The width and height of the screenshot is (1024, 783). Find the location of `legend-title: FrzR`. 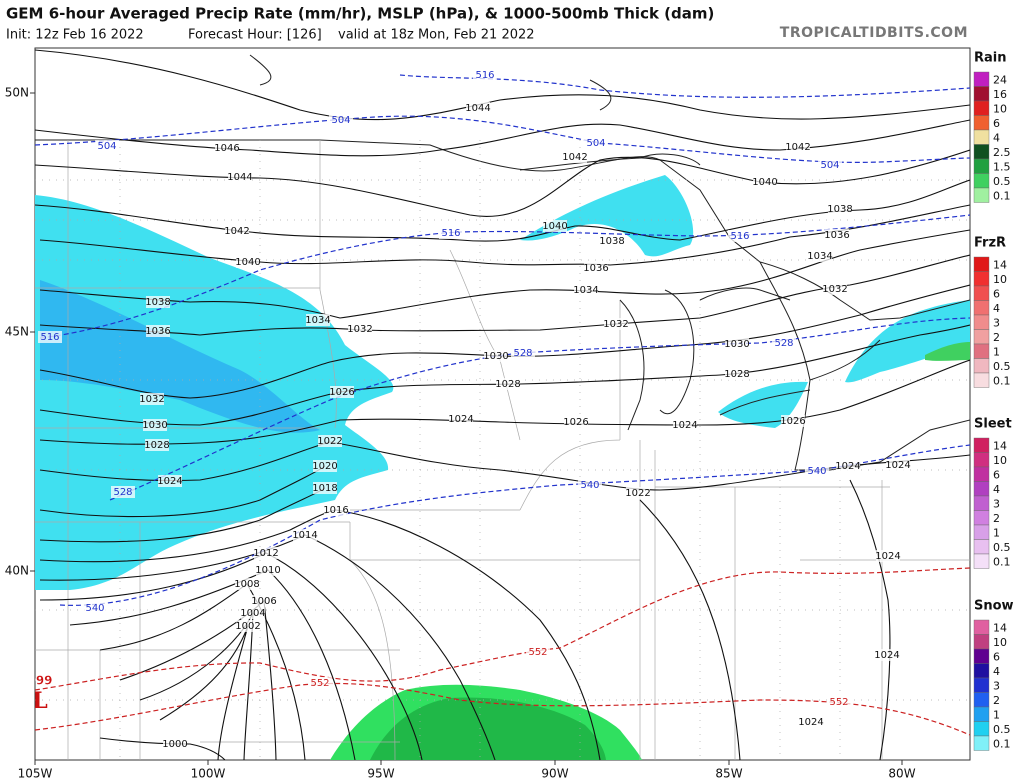

legend-title: FrzR is located at coordinates (990, 243).